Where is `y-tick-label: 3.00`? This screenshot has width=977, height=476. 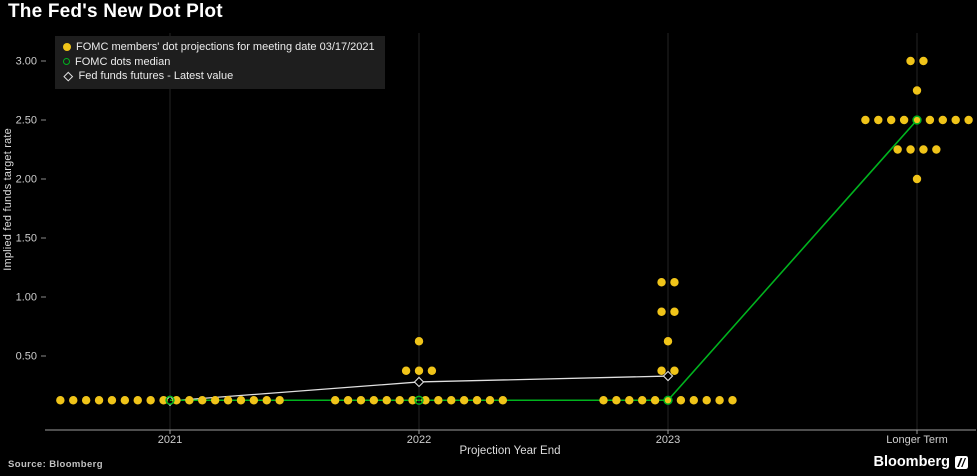 y-tick-label: 3.00 is located at coordinates (26, 62).